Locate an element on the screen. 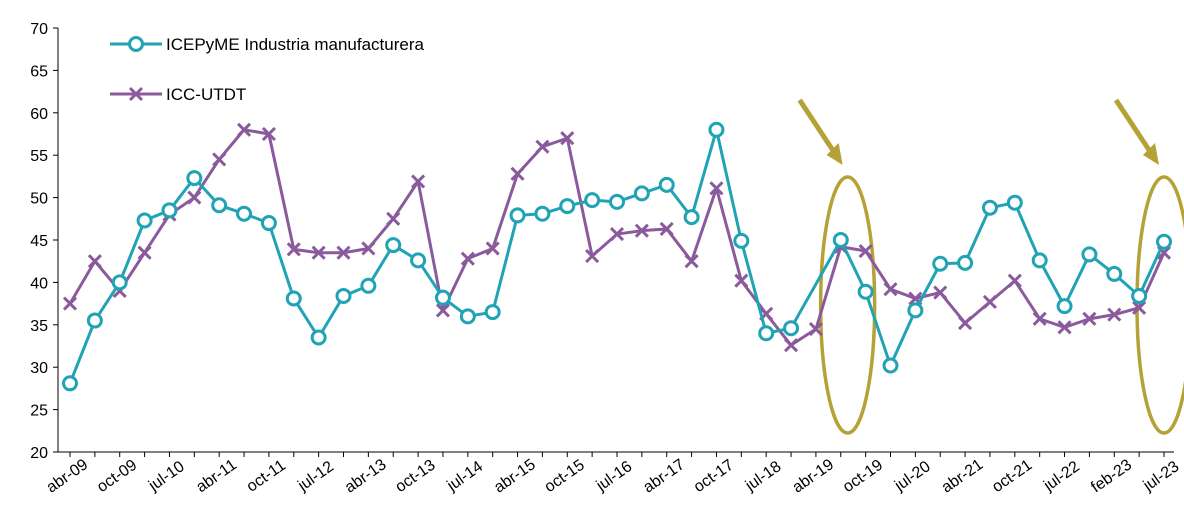 This screenshot has height=517, width=1184. legend-item-icepyme: ICEPyME Industria manufacturera is located at coordinates (267, 44).